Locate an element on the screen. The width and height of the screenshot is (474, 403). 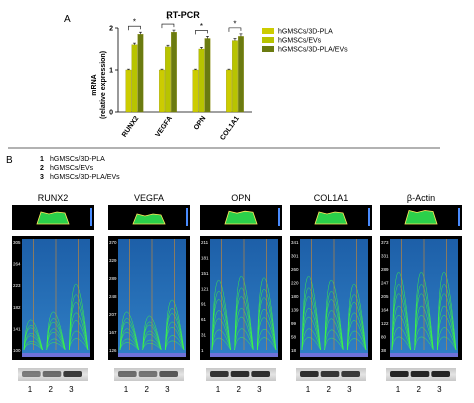
blot-panel--actin: β-Actin 373 331 289 247 205 164 122 80 38 1 2 3 is located at coordinates (421, 293).